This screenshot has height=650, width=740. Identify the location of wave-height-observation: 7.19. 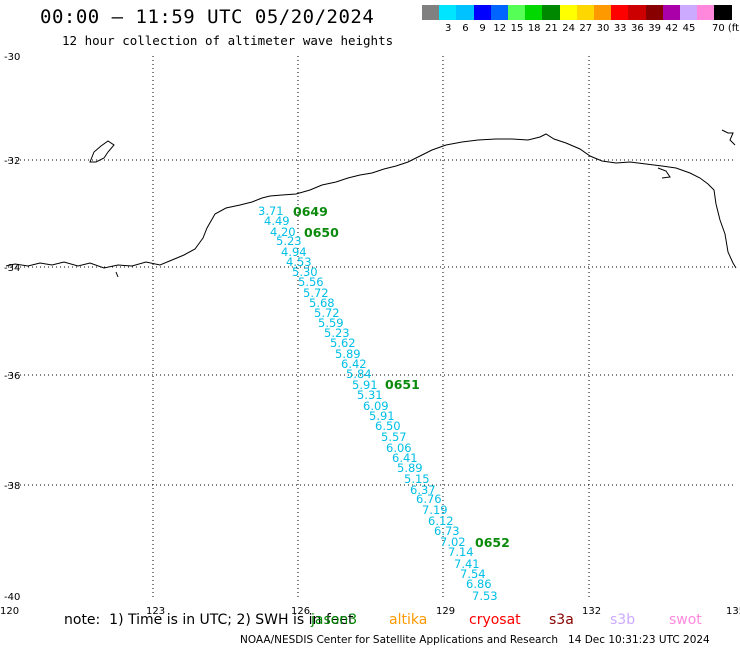
(435, 510).